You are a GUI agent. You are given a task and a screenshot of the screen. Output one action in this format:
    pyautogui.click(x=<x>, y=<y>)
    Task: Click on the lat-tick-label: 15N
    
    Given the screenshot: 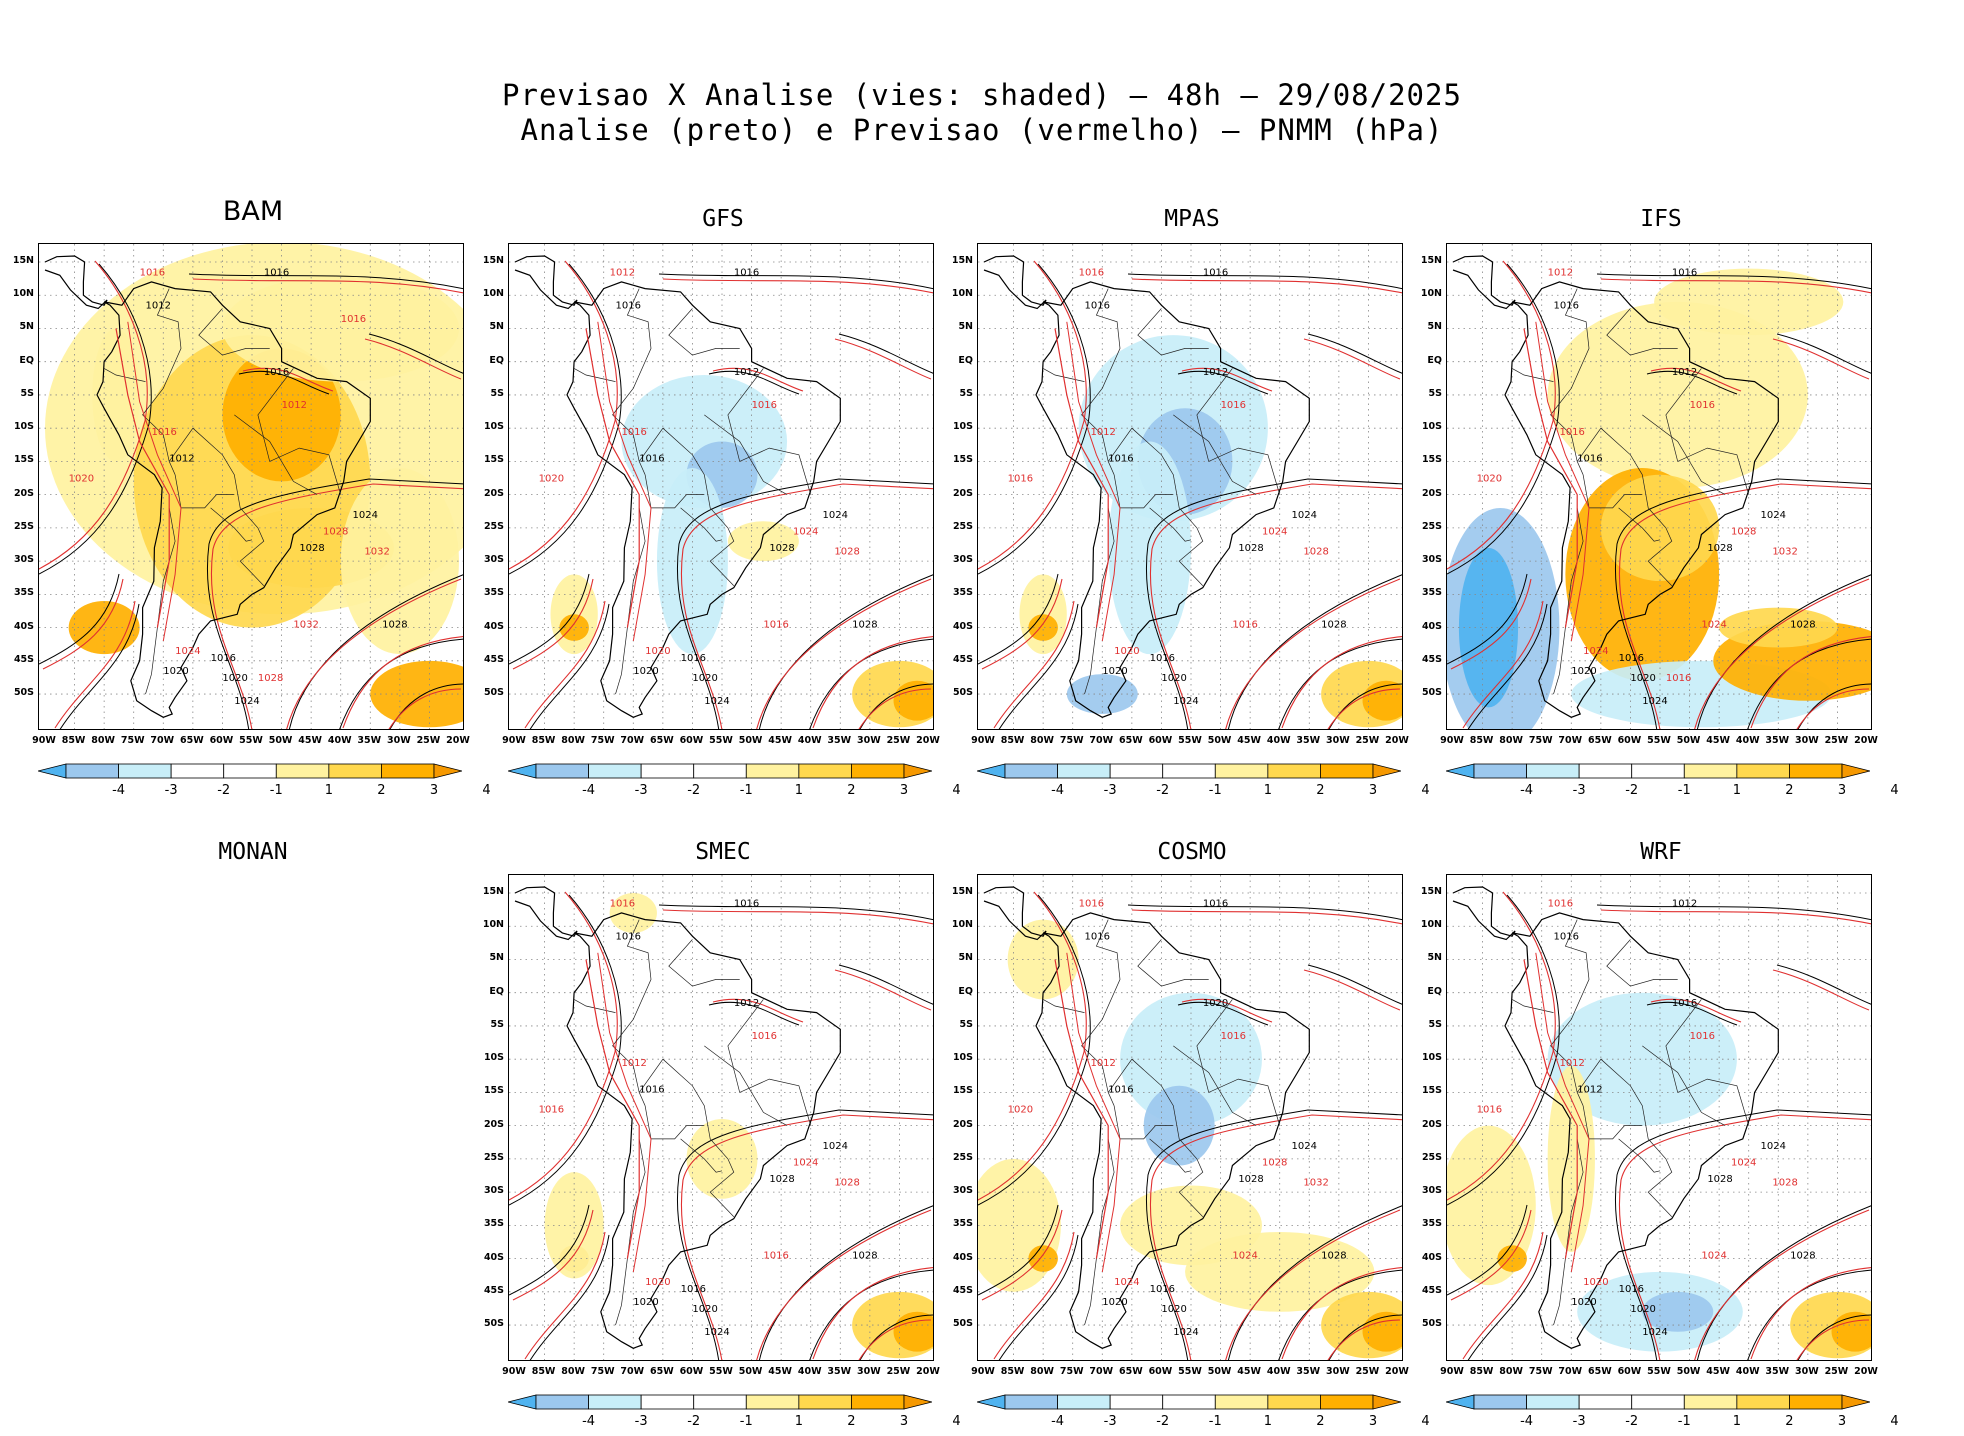 What is the action you would take?
    pyautogui.click(x=493, y=891)
    